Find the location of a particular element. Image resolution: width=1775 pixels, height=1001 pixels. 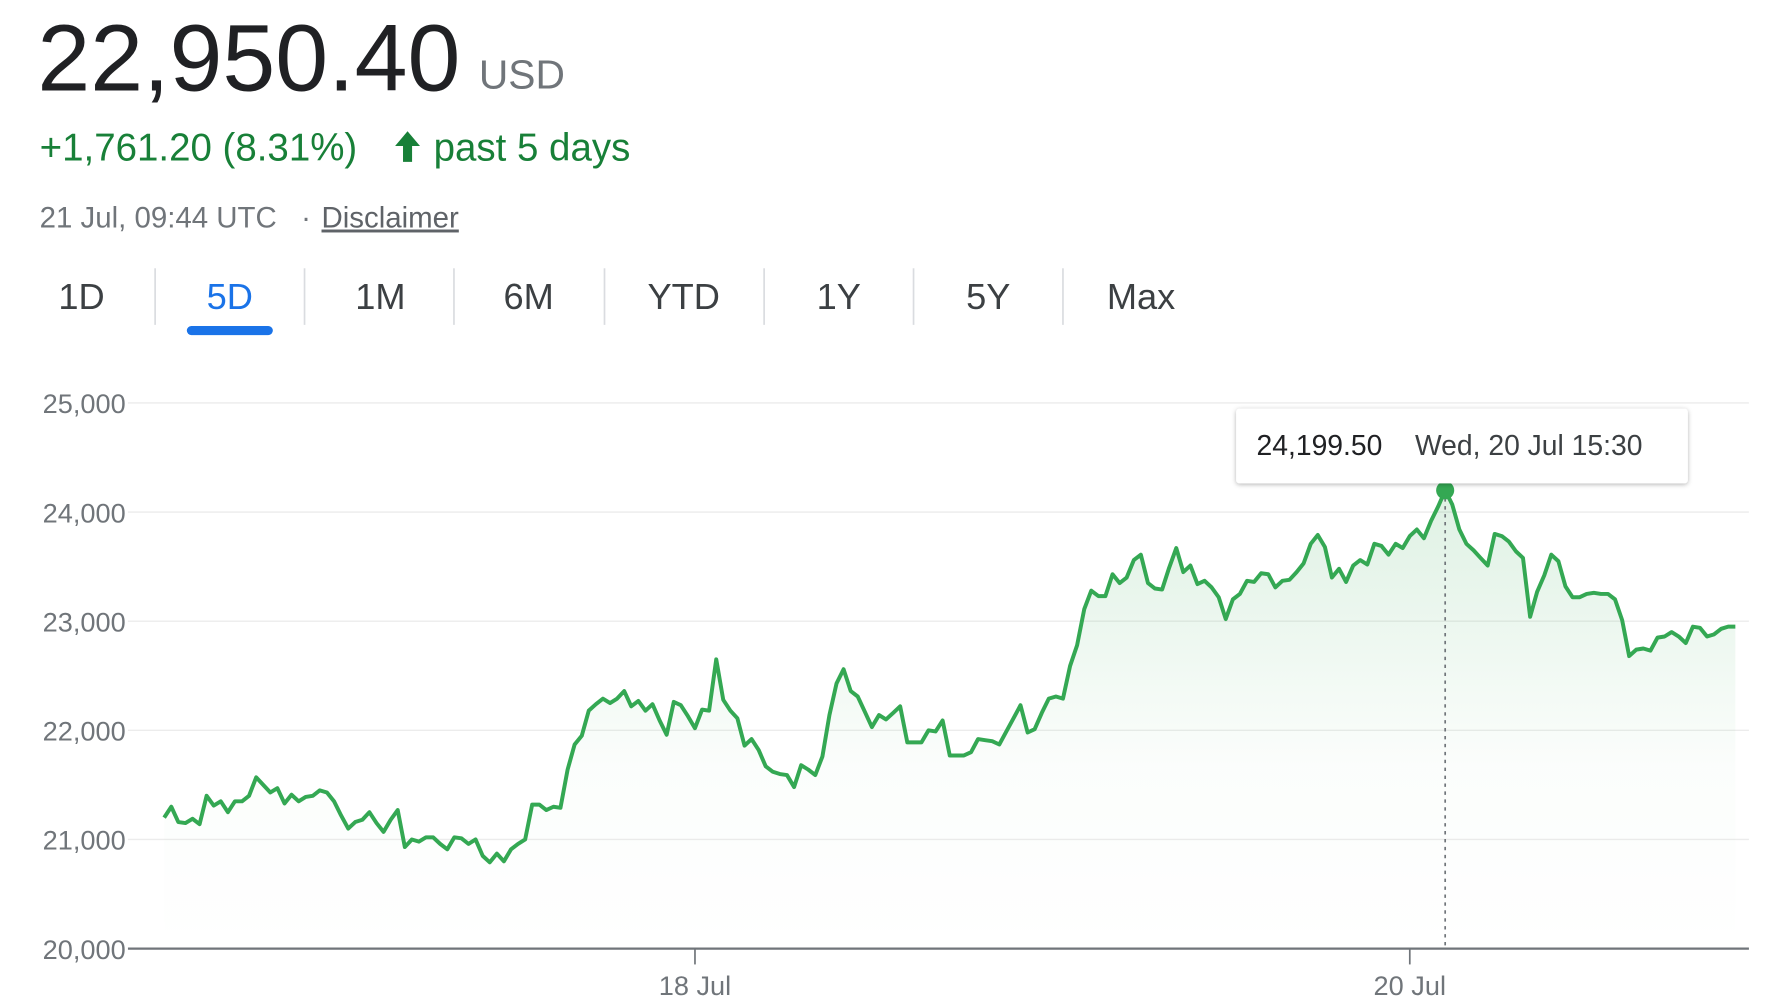

tooltip-value: 24,199.50 is located at coordinates (1320, 445).